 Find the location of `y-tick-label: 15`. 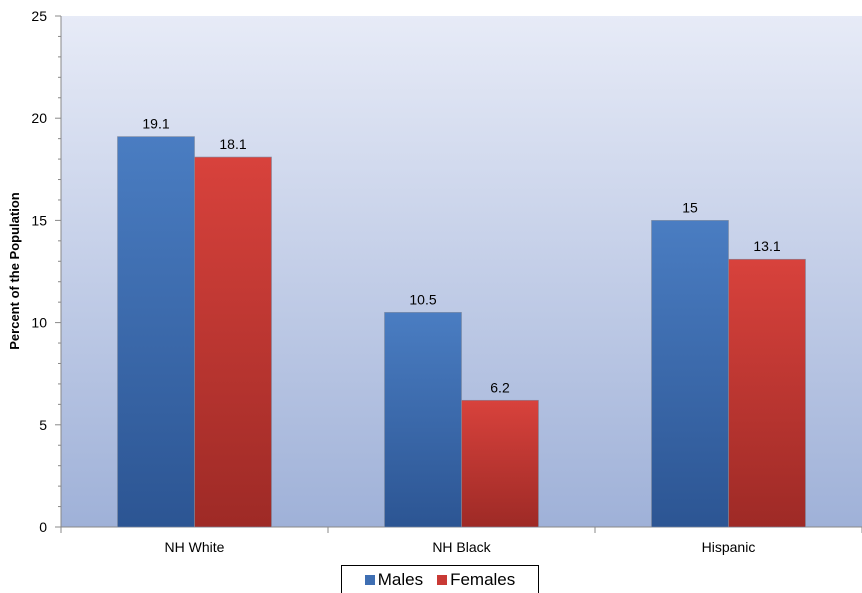

y-tick-label: 15 is located at coordinates (39, 220).